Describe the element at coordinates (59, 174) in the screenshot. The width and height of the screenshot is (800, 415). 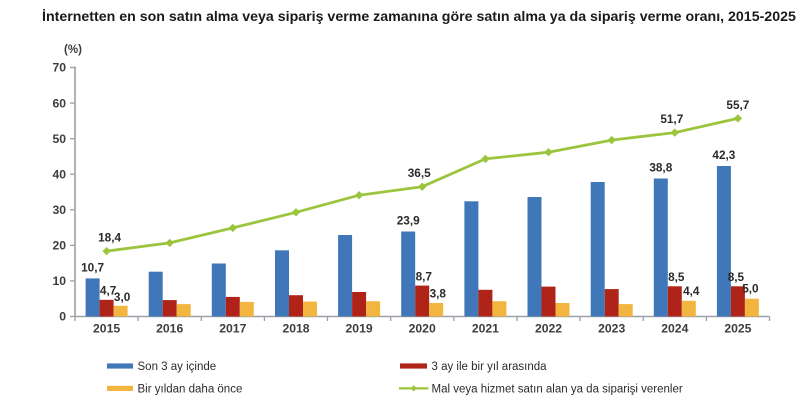
I see `svg-text: 40` at that location.